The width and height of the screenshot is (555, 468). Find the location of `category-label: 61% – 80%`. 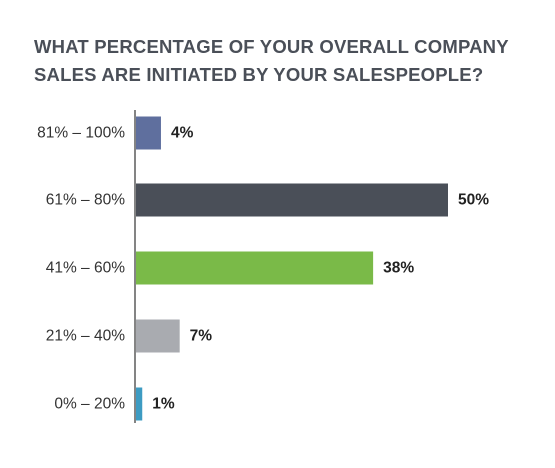

category-label: 61% – 80% is located at coordinates (85, 200).